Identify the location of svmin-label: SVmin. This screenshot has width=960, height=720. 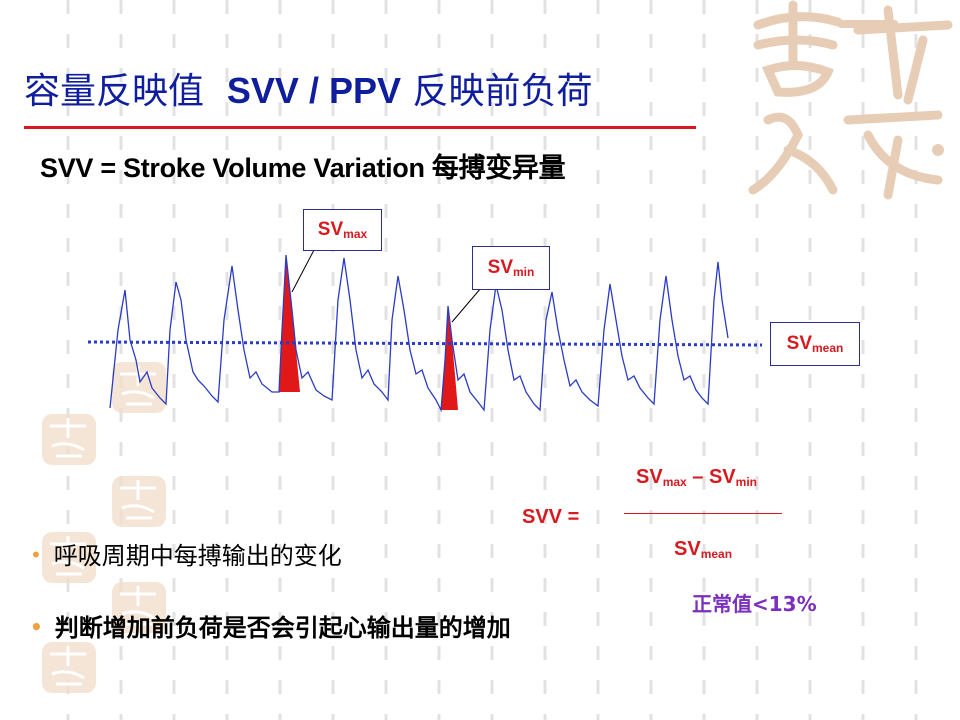
(511, 268).